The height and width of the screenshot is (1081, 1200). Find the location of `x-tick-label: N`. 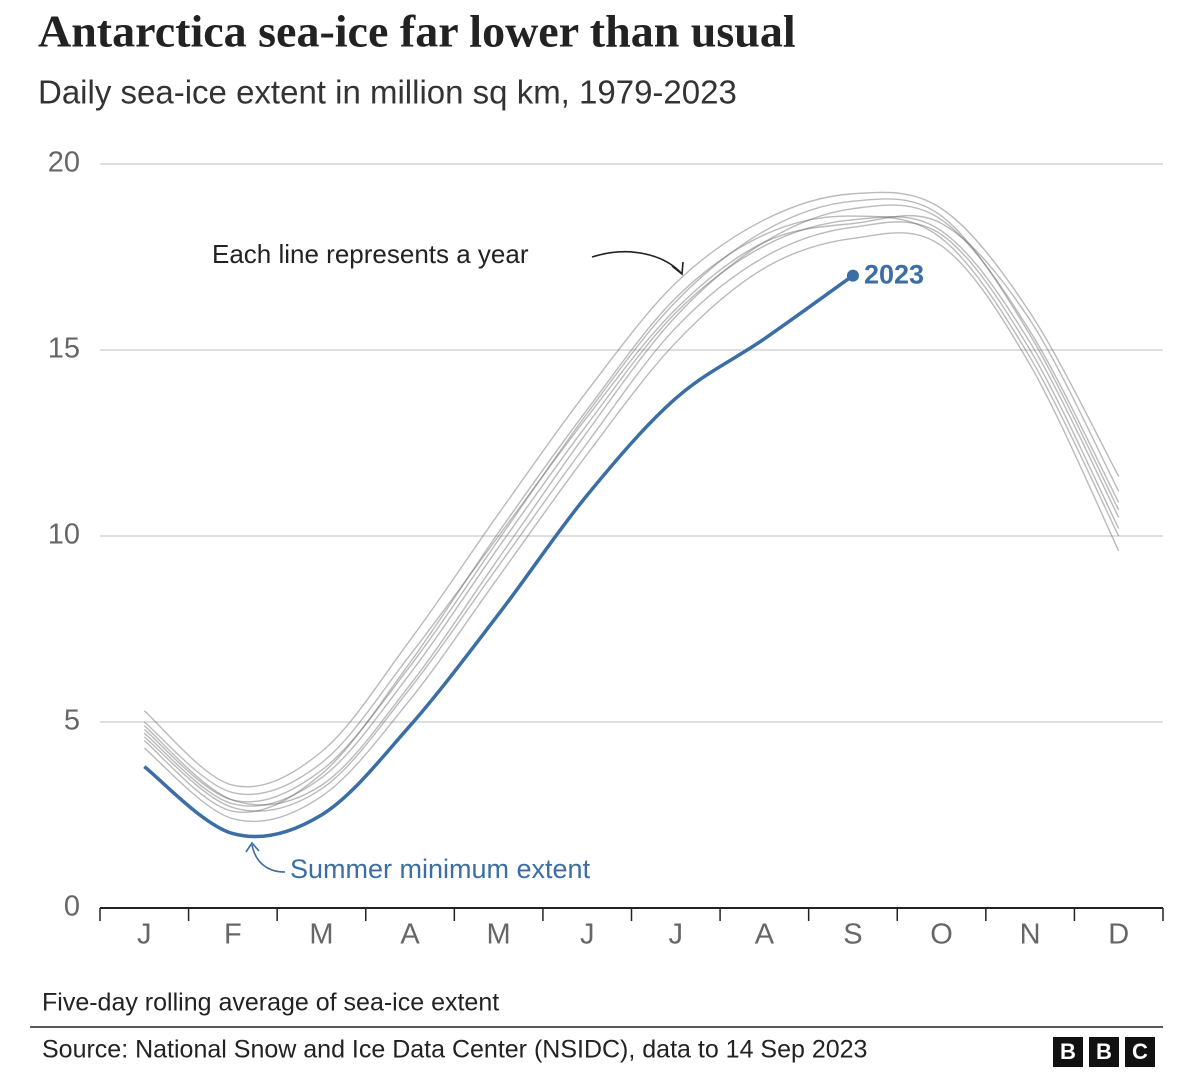

x-tick-label: N is located at coordinates (1030, 935).